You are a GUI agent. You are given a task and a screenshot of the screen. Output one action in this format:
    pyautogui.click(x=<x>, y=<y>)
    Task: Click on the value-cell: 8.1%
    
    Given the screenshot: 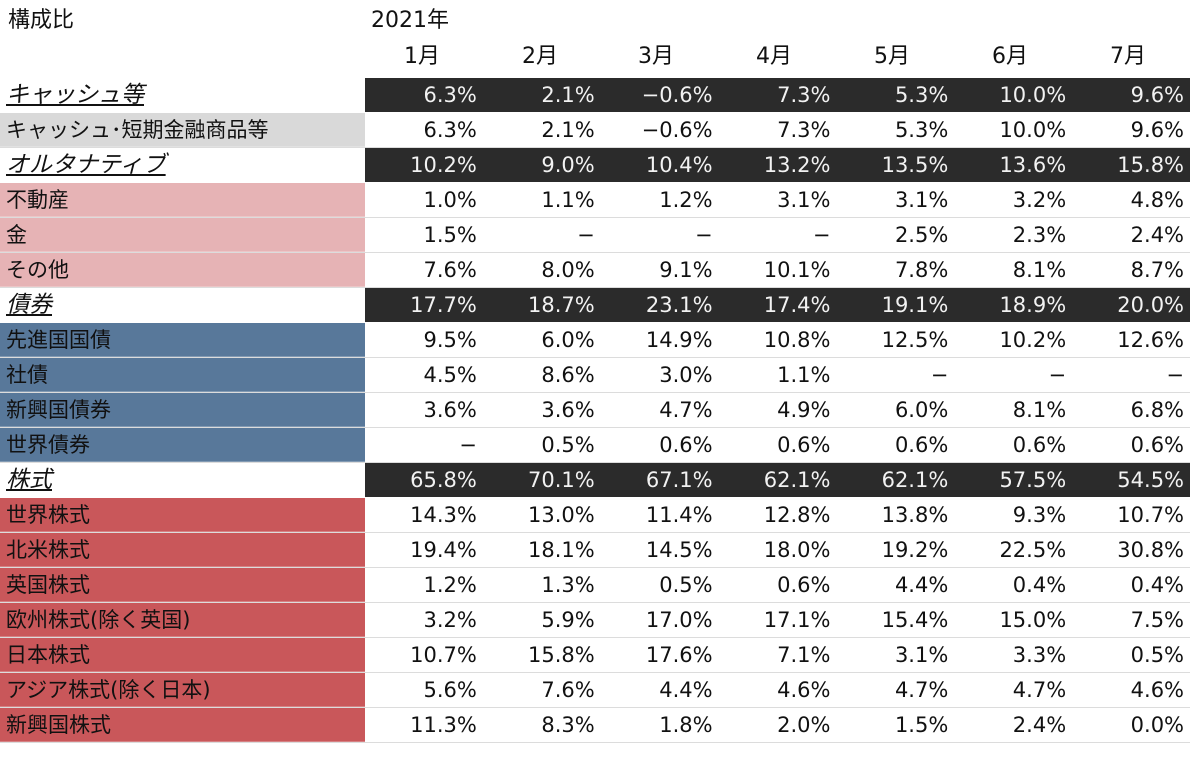 What is the action you would take?
    pyautogui.click(x=1039, y=410)
    